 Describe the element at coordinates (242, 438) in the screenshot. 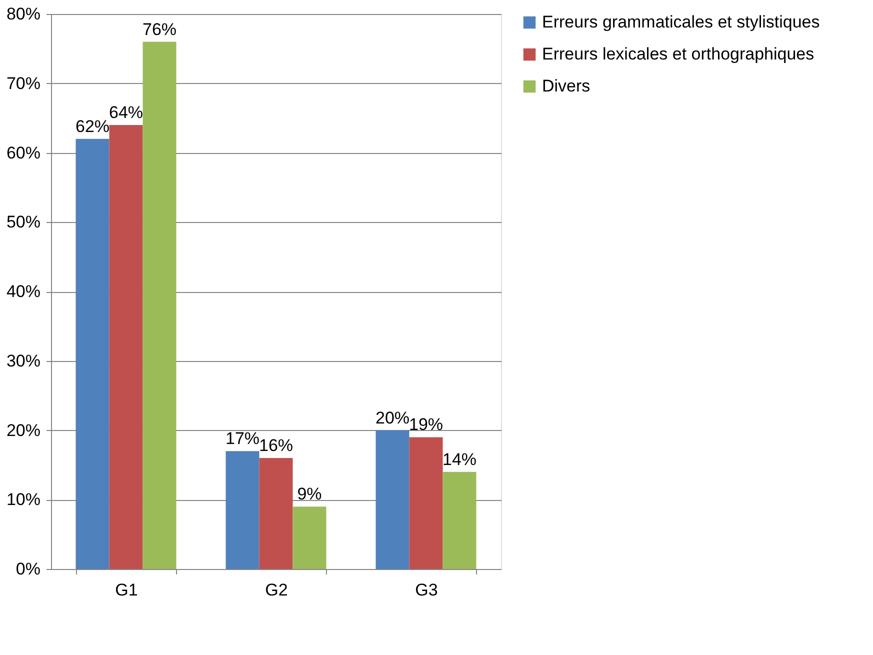

I see `data-label: 17%` at that location.